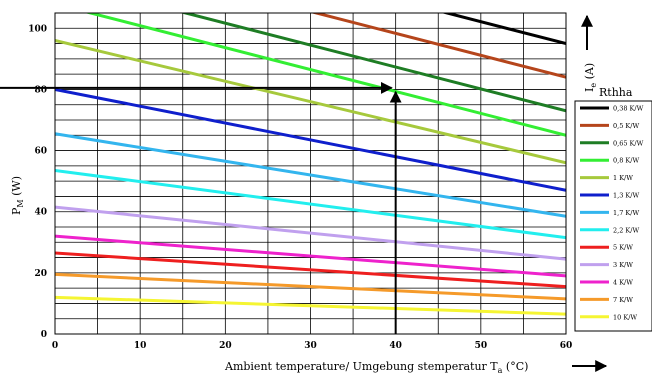  What do you see at coordinates (140, 346) in the screenshot?
I see `x-tick-label: 10` at bounding box center [140, 346].